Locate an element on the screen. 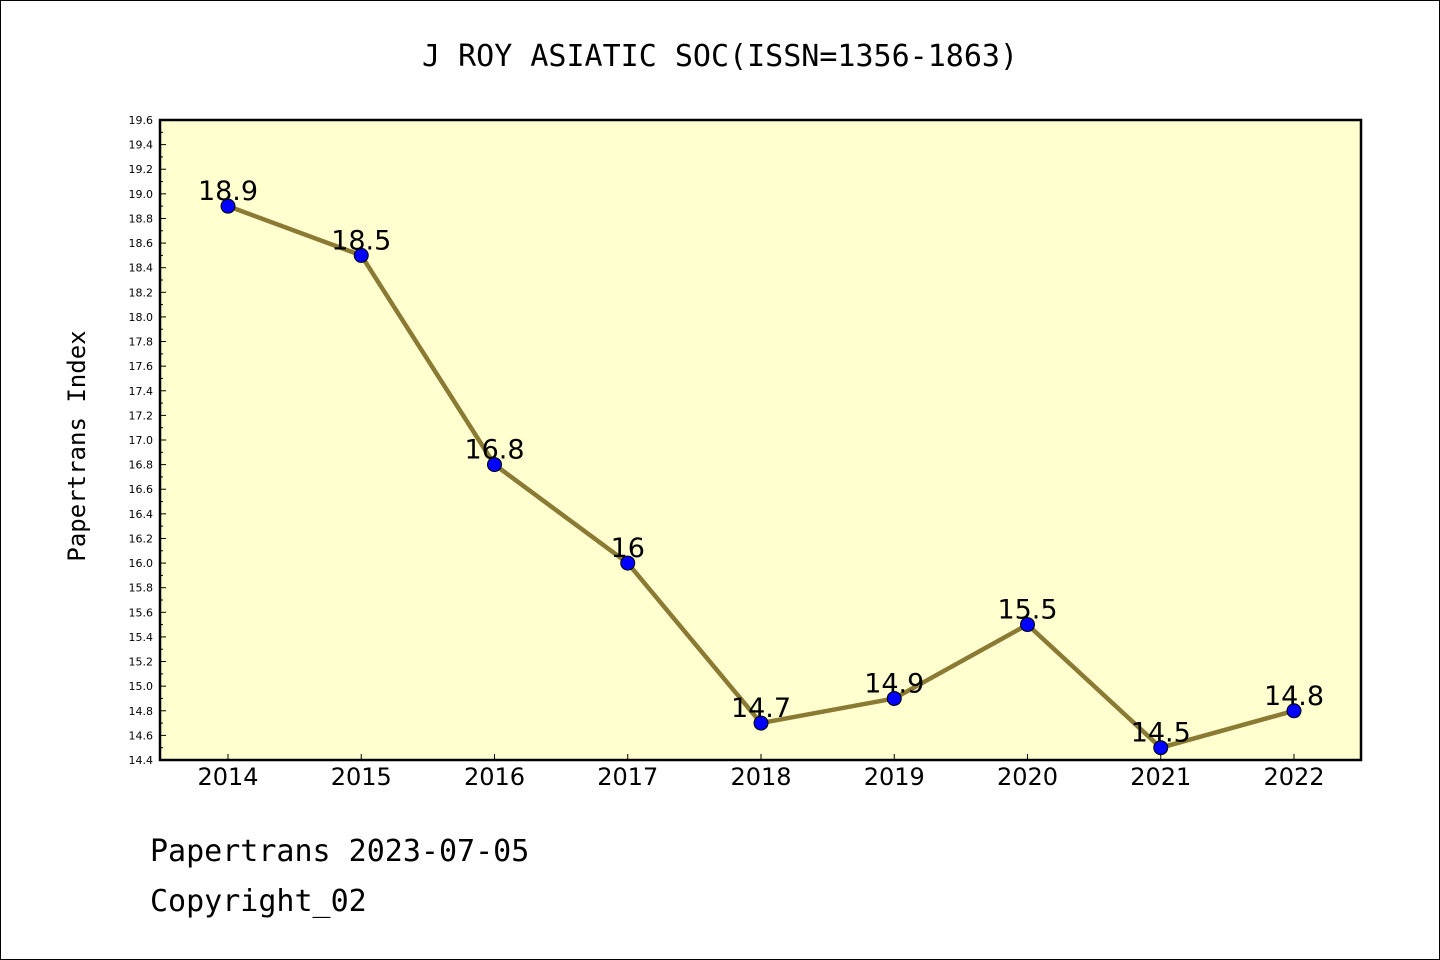 The height and width of the screenshot is (960, 1440). x-tick-label: 2019 is located at coordinates (894, 777).